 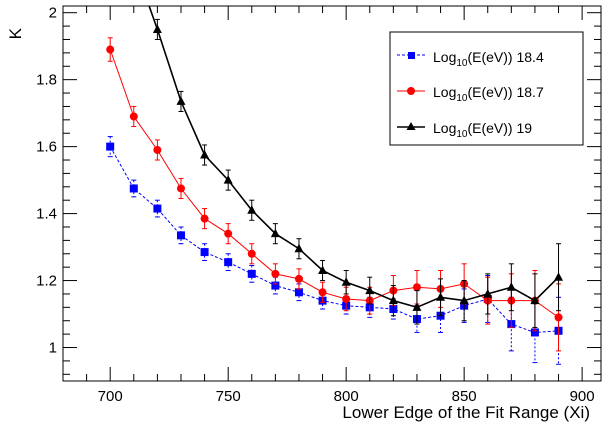 I want to click on y-axis-title: K, so click(x=15, y=33).